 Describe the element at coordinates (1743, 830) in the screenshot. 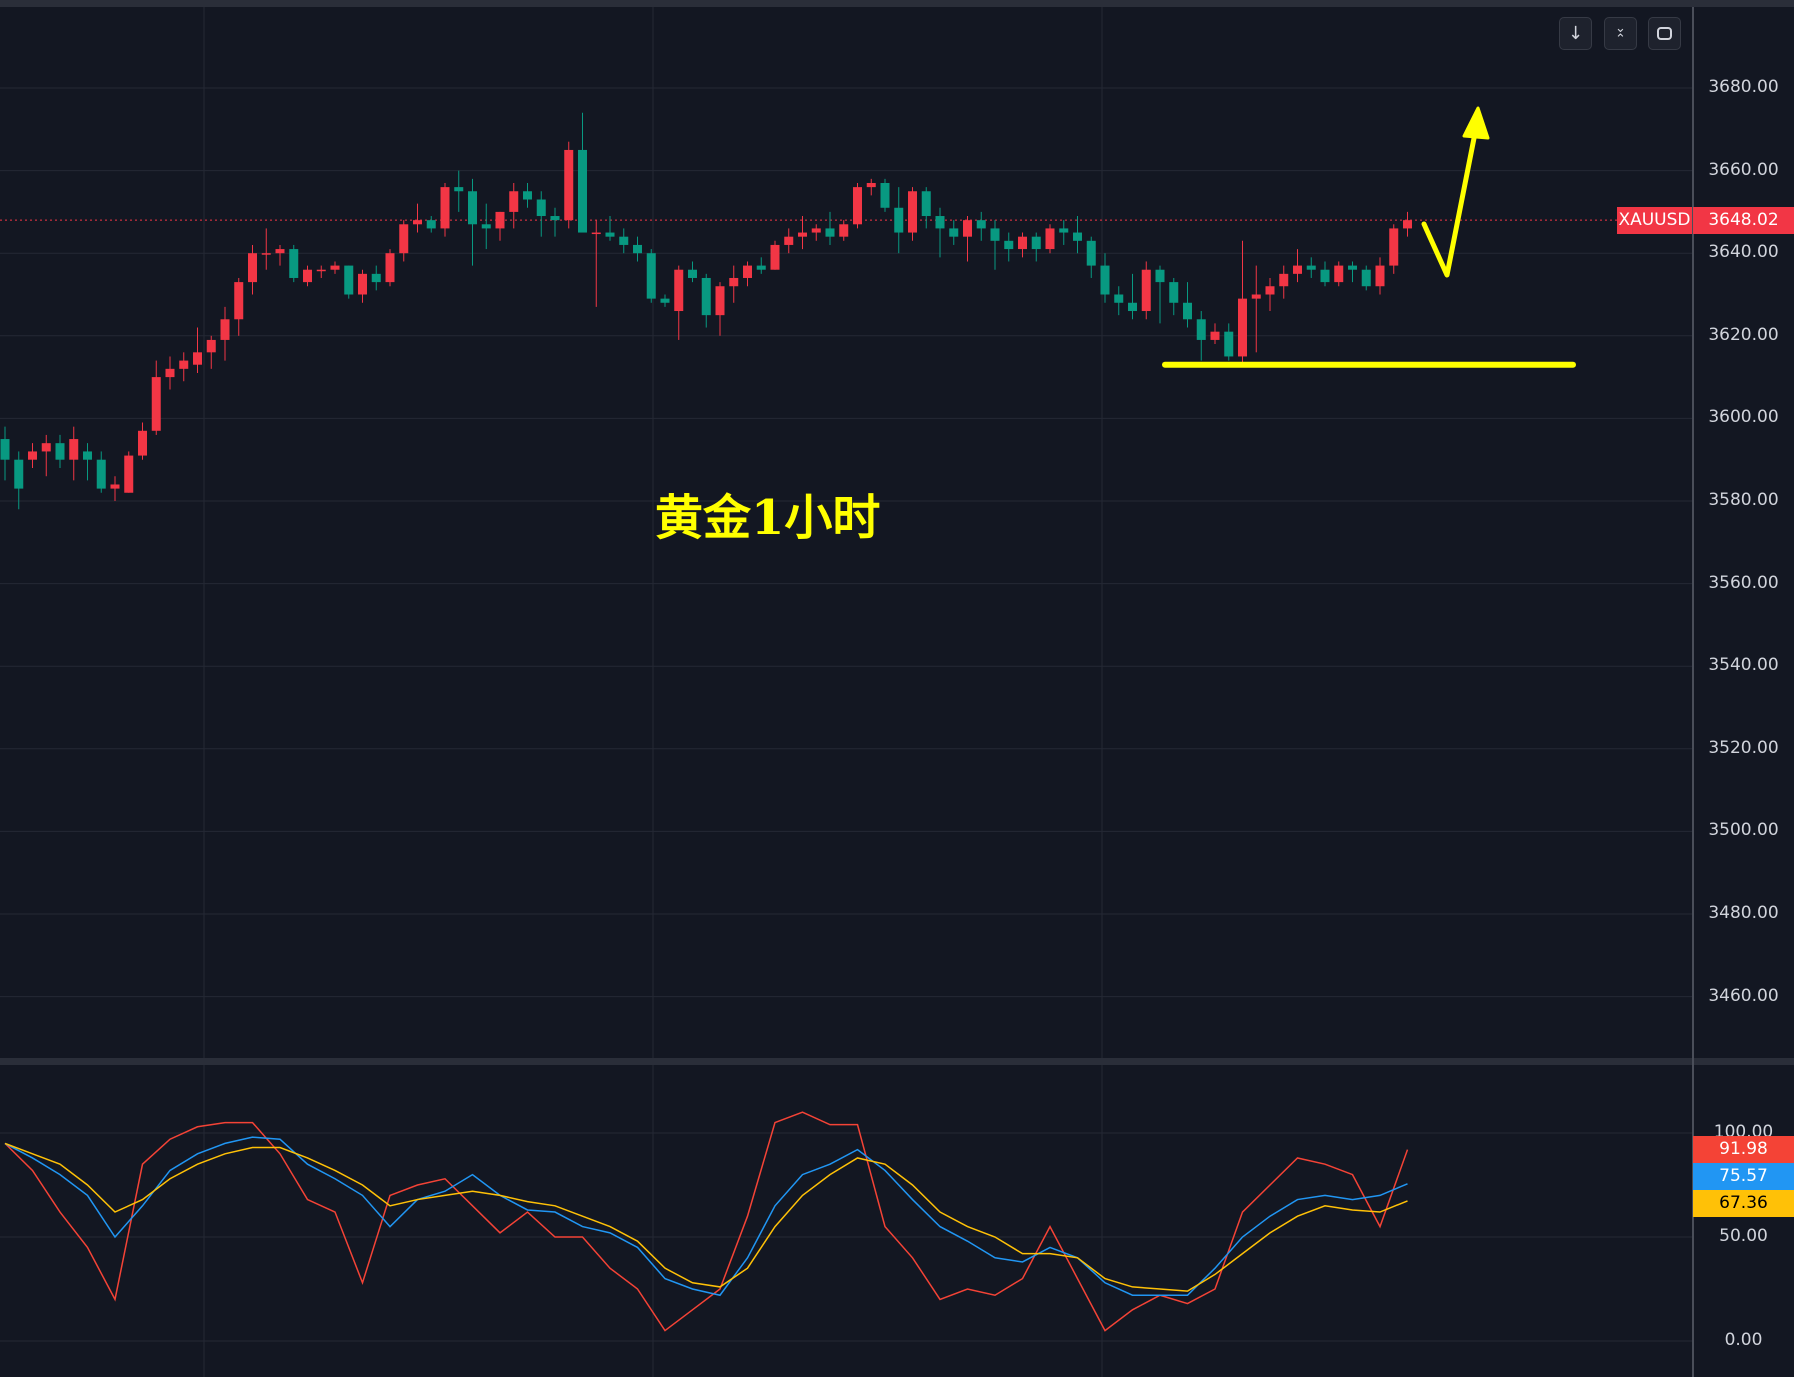

I see `price-axis-label: 3500.00` at that location.